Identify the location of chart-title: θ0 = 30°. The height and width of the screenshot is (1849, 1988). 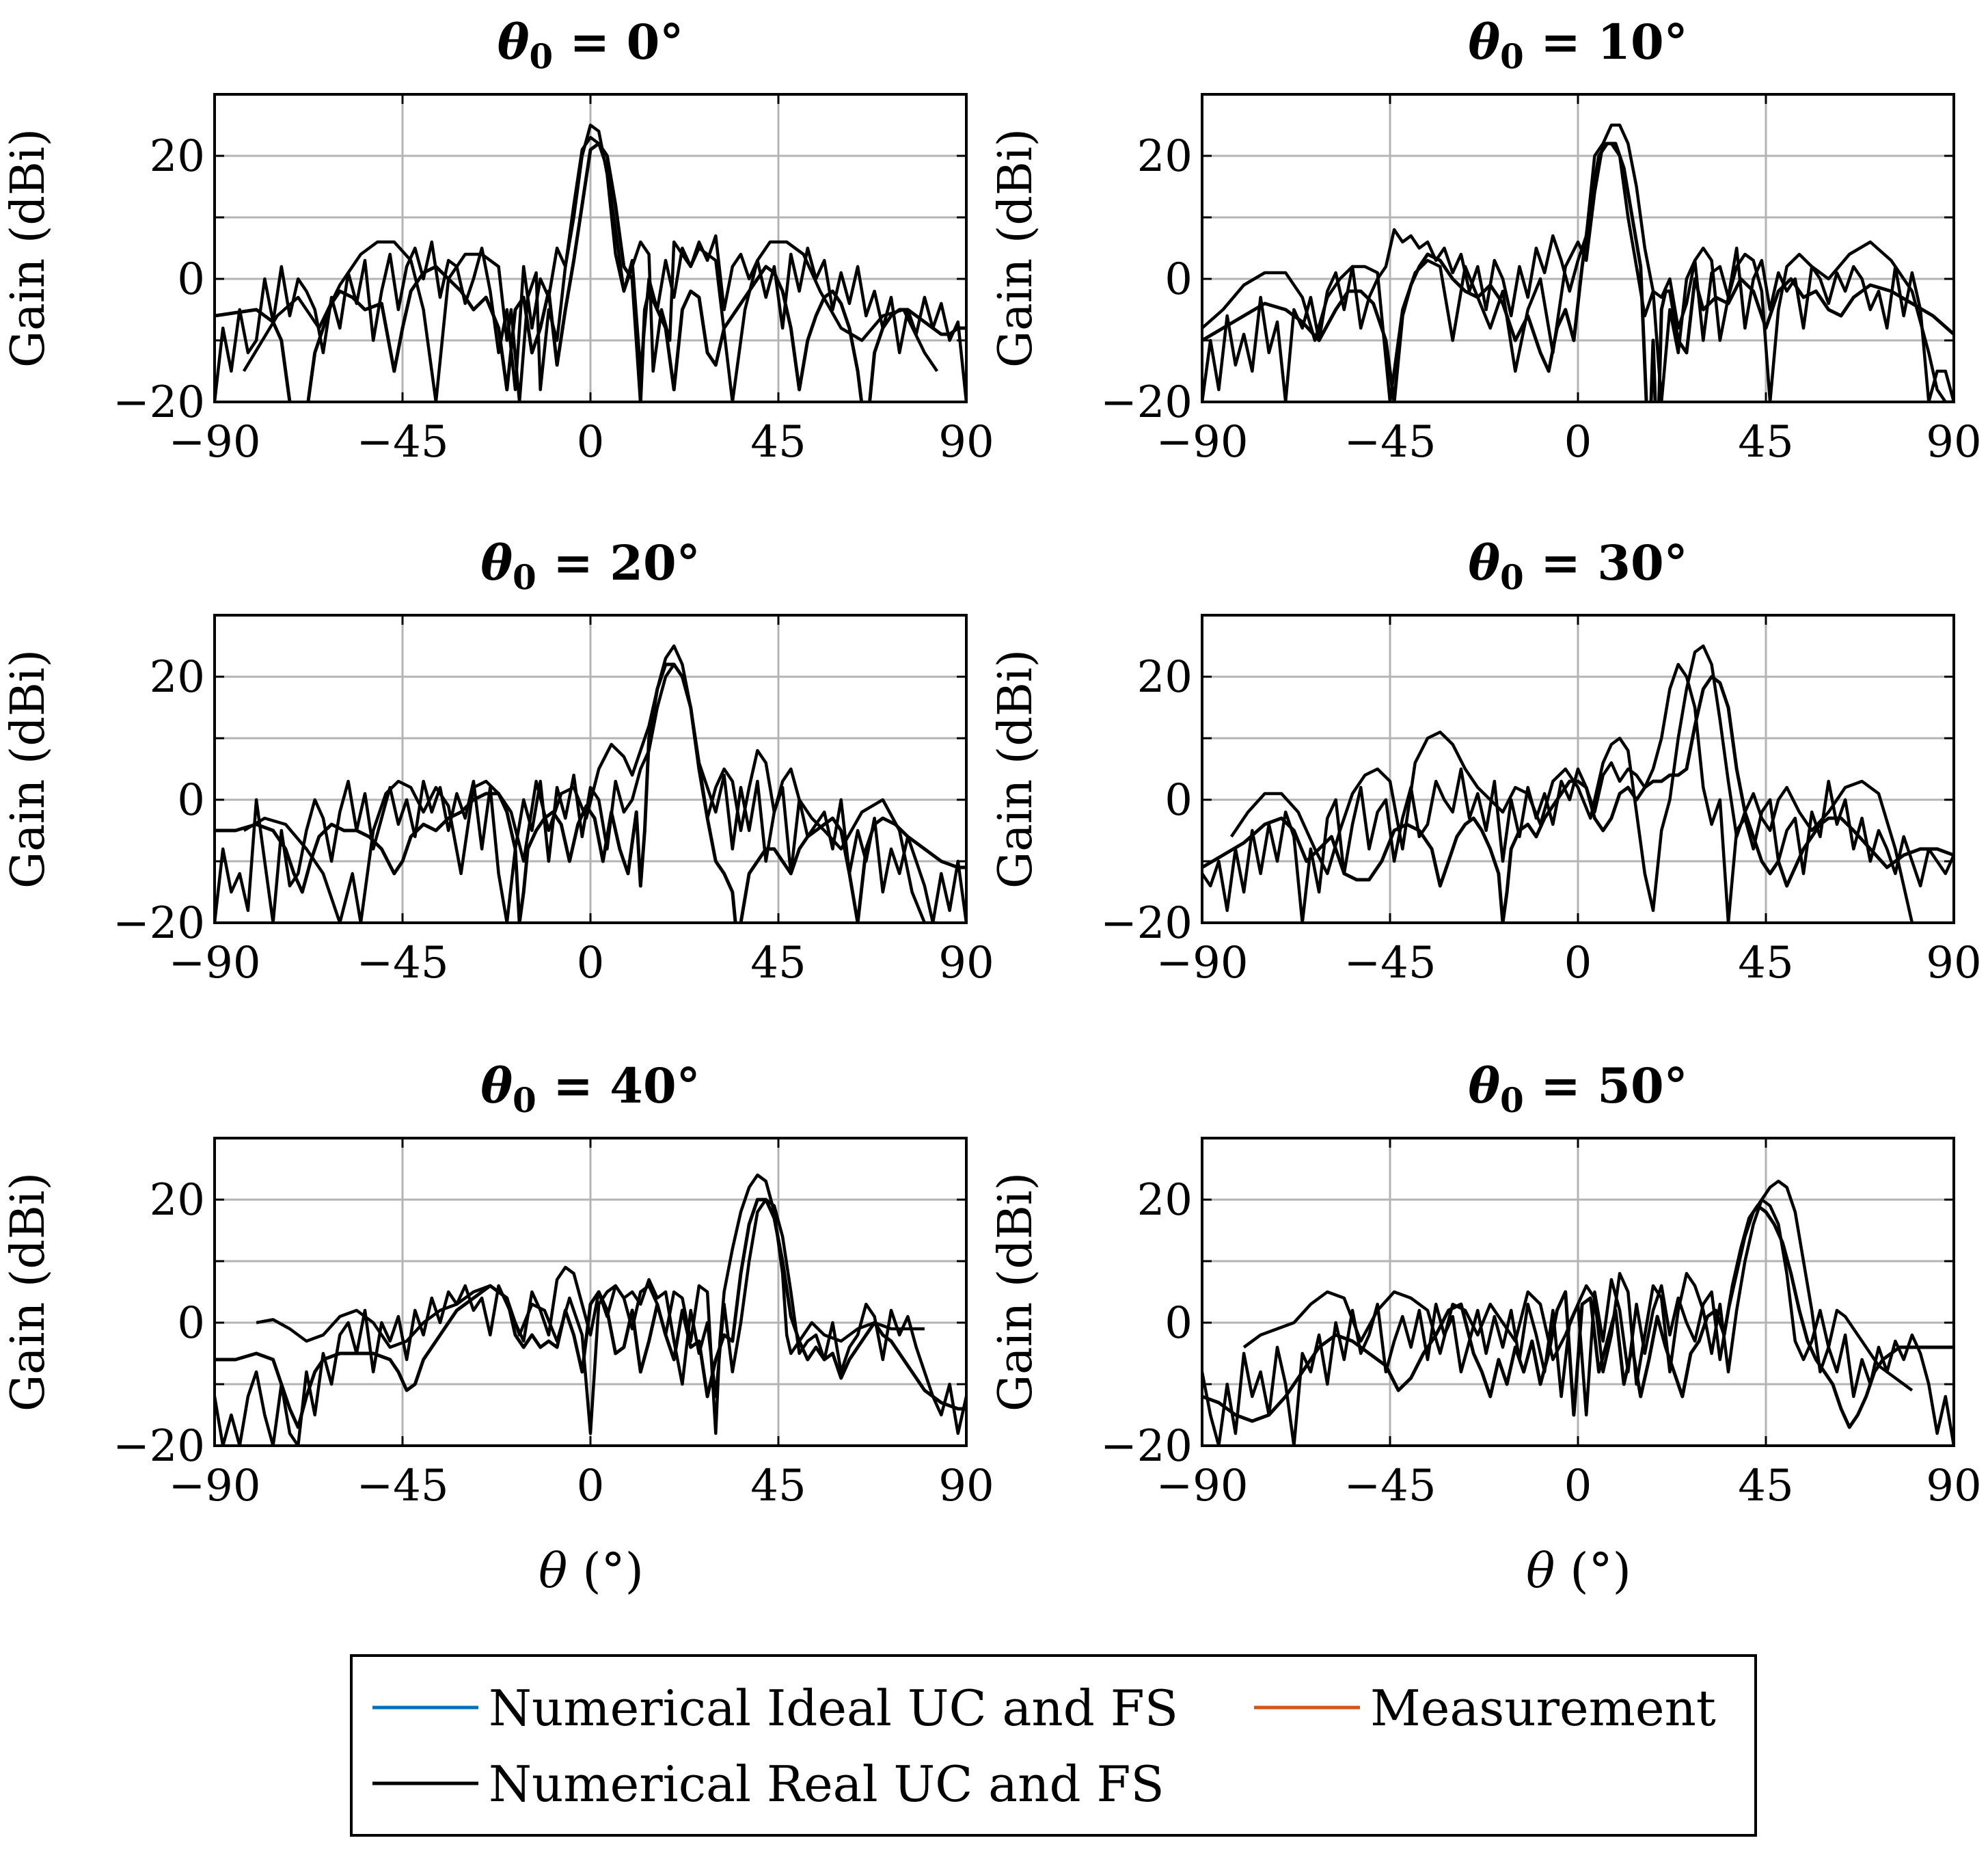
(1578, 566).